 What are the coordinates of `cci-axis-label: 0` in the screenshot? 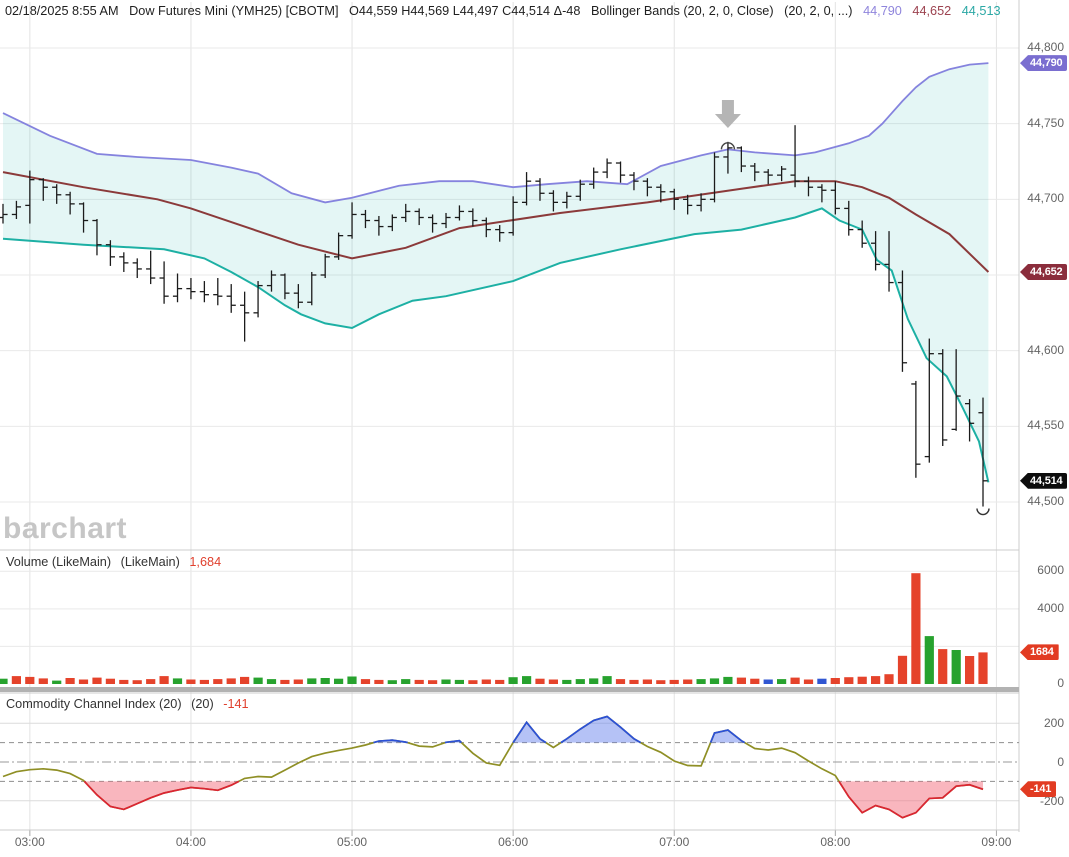 It's located at (1060, 762).